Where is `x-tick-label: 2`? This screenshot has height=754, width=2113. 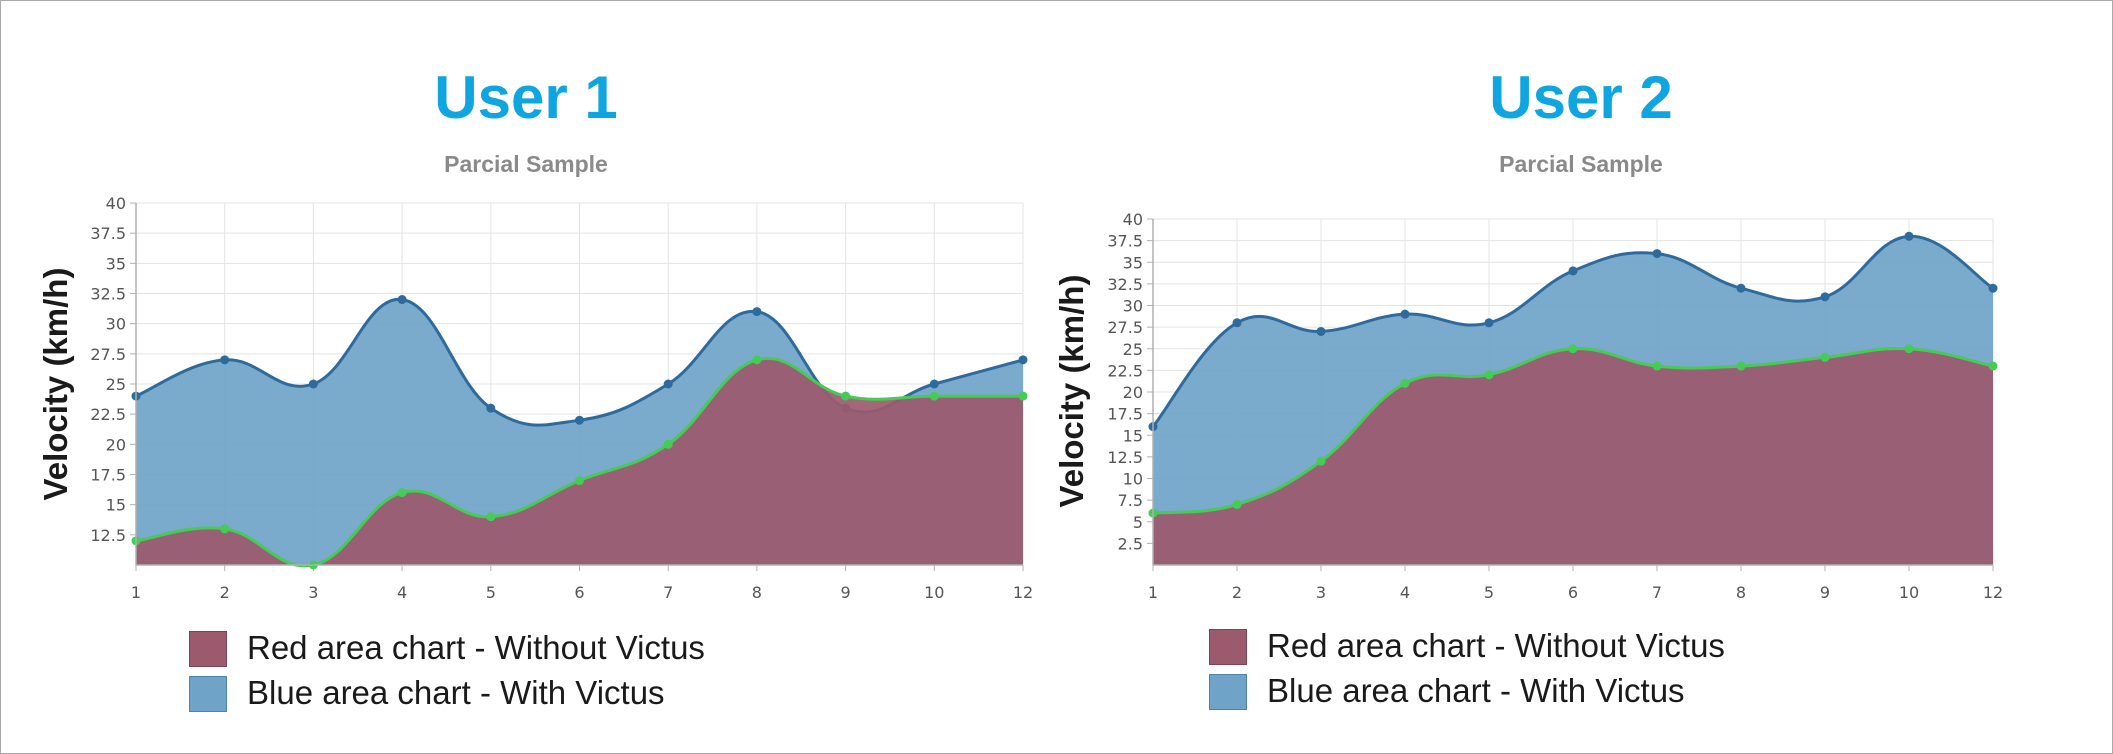
x-tick-label: 2 is located at coordinates (1237, 592).